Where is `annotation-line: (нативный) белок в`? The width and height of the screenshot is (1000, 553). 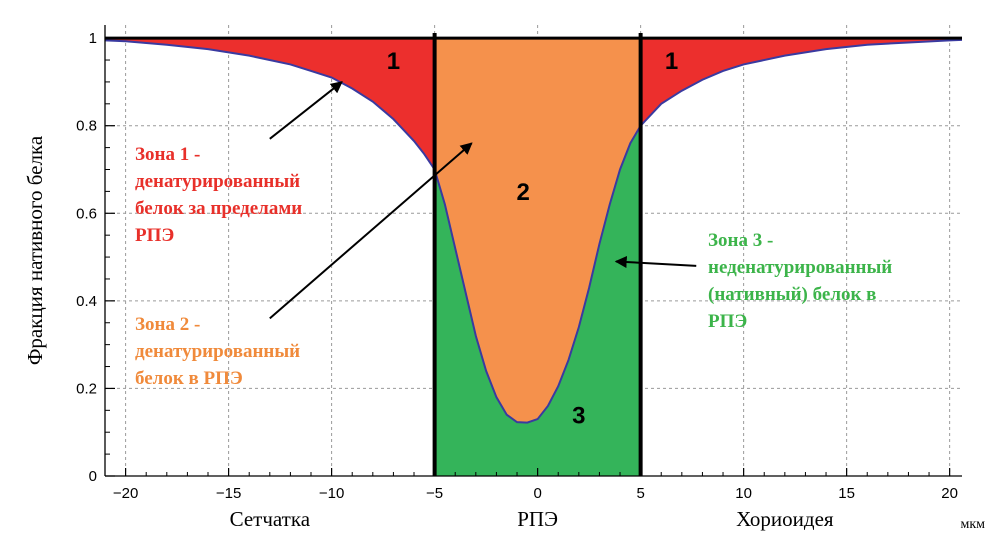 annotation-line: (нативный) белок в is located at coordinates (792, 294).